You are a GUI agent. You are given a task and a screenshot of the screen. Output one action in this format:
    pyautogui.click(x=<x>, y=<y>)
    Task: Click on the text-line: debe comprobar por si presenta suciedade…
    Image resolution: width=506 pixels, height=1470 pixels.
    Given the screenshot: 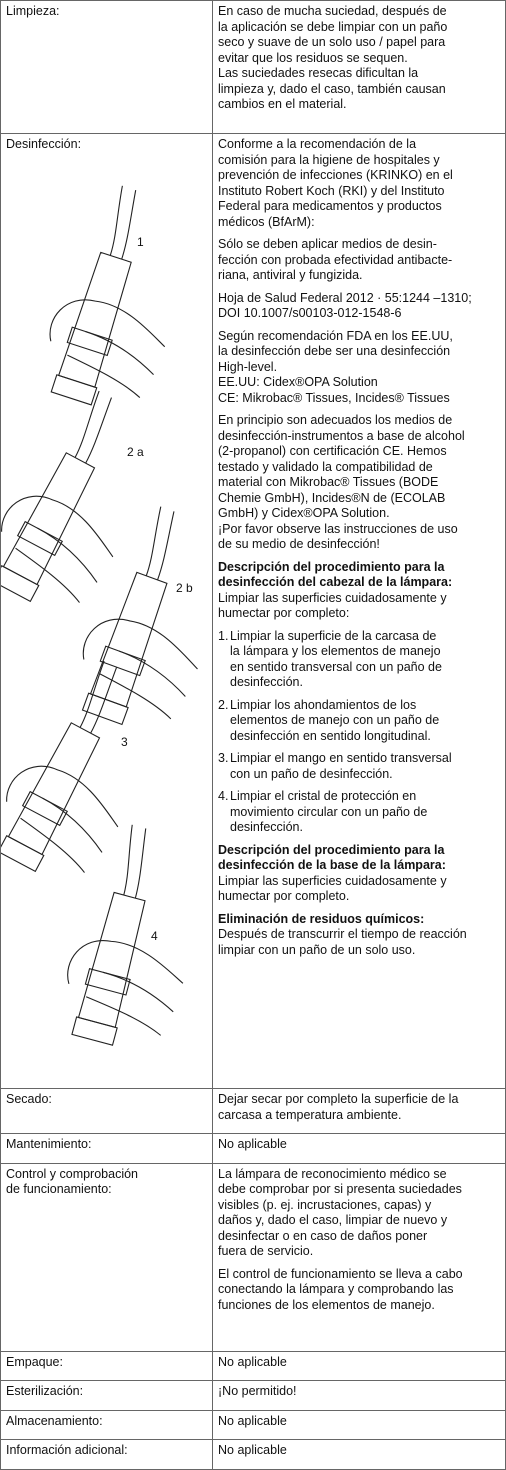 What is the action you would take?
    pyautogui.click(x=340, y=1189)
    